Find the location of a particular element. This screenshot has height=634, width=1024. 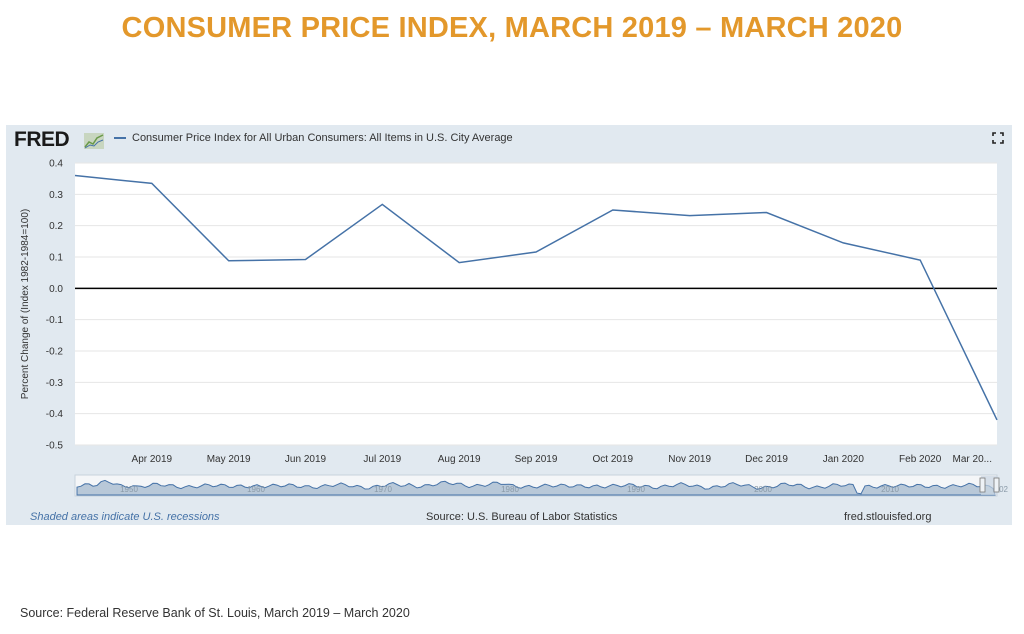

navigator-year-label: 2010 is located at coordinates (890, 489).